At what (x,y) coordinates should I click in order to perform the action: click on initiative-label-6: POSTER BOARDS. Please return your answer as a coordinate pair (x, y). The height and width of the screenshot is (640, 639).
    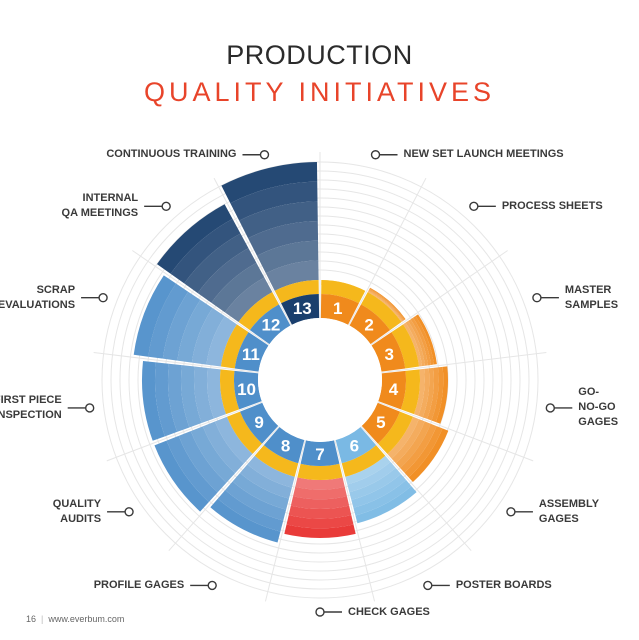
    Looking at the image, I should click on (504, 585).